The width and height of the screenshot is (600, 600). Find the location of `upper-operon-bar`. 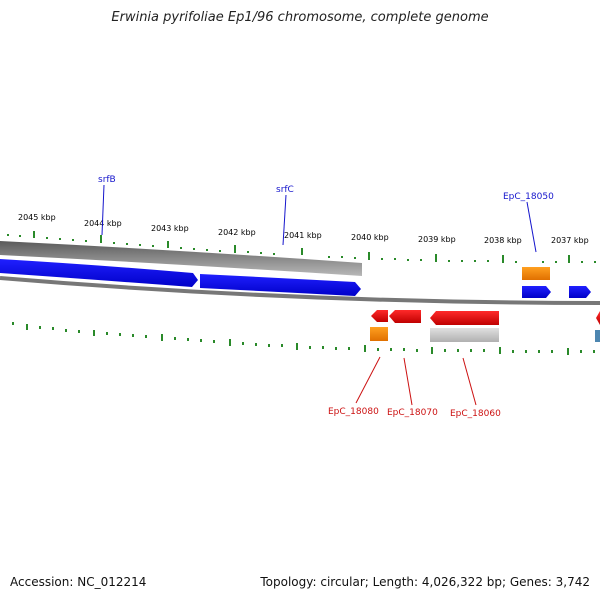

upper-operon-bar is located at coordinates (181, 258).